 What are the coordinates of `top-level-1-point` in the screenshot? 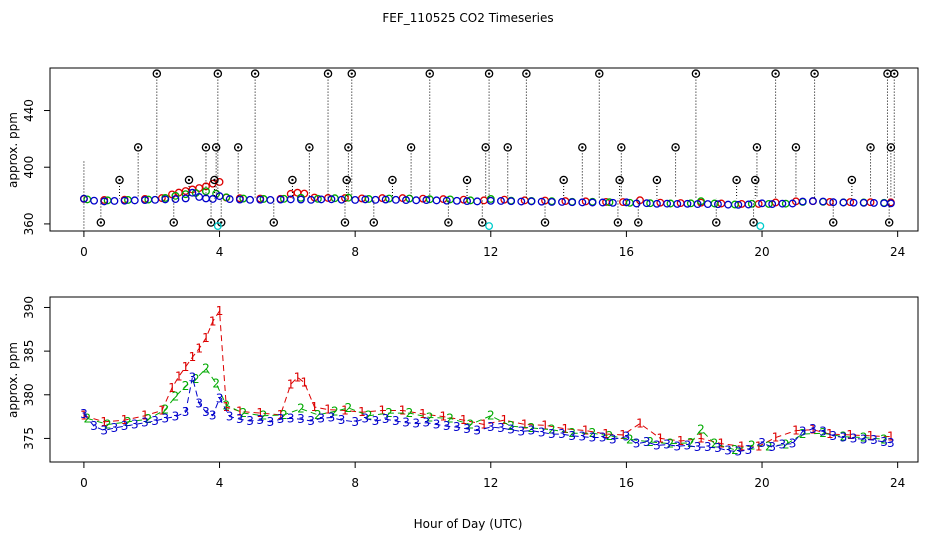 It's located at (219, 182).